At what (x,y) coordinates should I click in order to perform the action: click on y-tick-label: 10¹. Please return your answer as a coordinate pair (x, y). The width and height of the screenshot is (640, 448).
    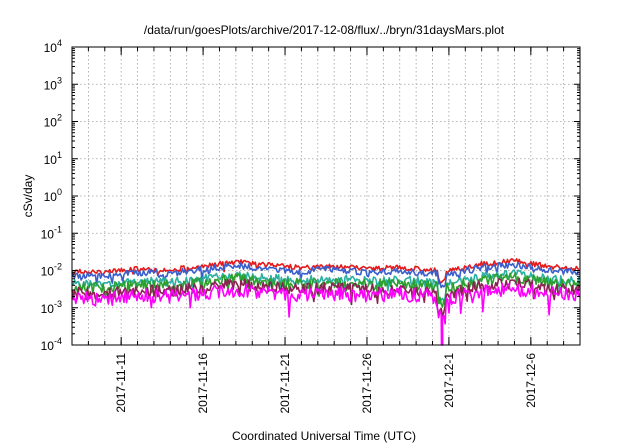
    Looking at the image, I should click on (53, 158).